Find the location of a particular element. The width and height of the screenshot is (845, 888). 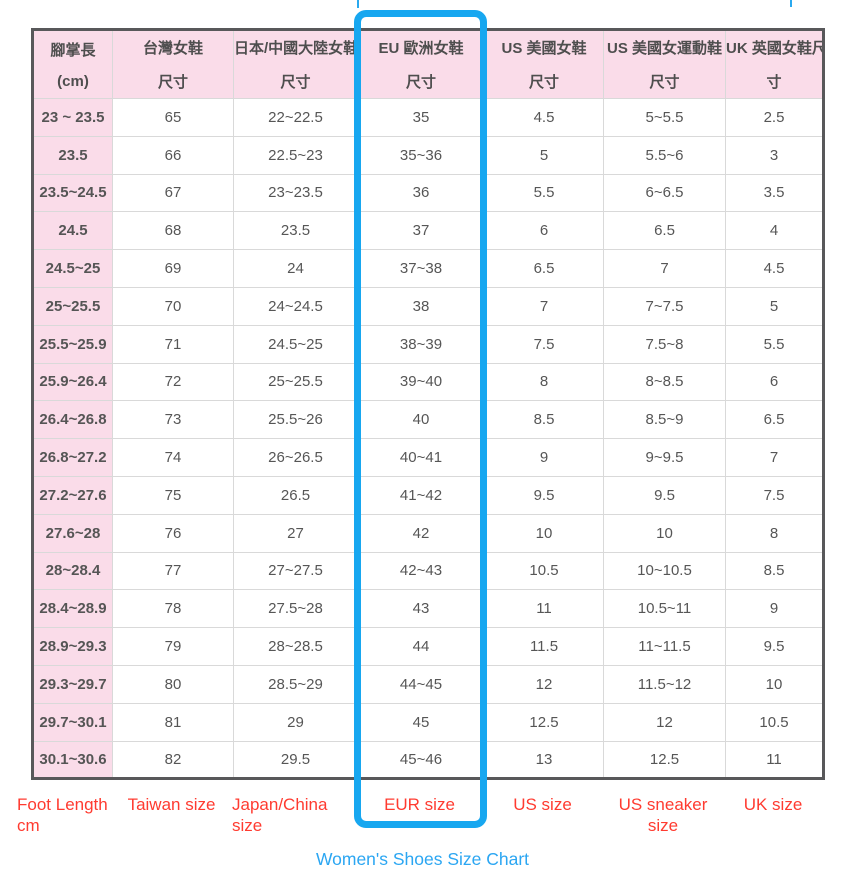

header-line1: 日本/中國大陸女鞋 is located at coordinates (296, 48).